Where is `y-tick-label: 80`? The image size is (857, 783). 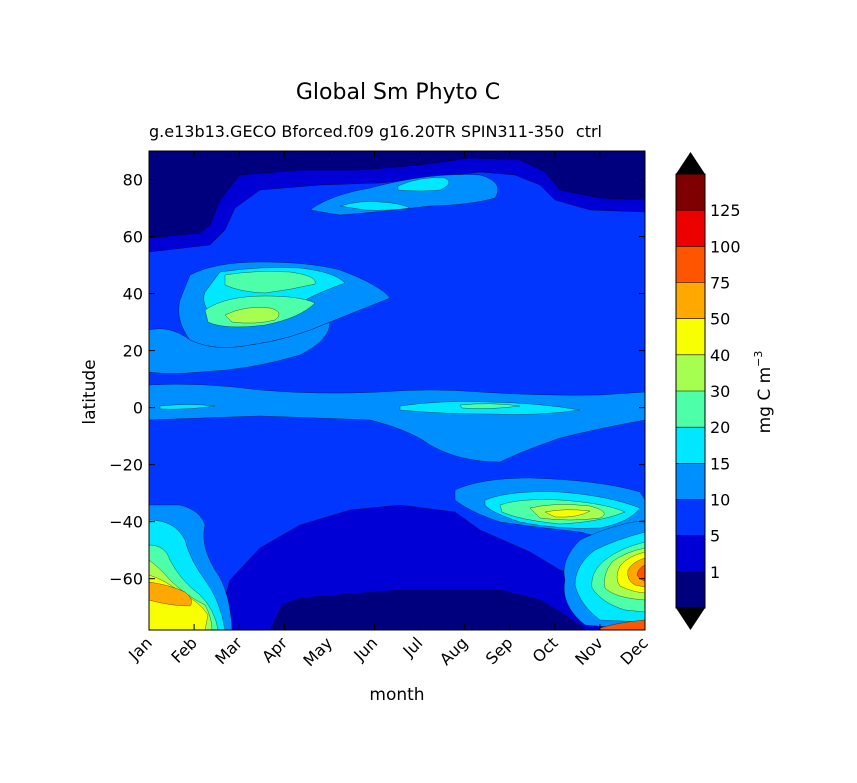 y-tick-label: 80 is located at coordinates (133, 180).